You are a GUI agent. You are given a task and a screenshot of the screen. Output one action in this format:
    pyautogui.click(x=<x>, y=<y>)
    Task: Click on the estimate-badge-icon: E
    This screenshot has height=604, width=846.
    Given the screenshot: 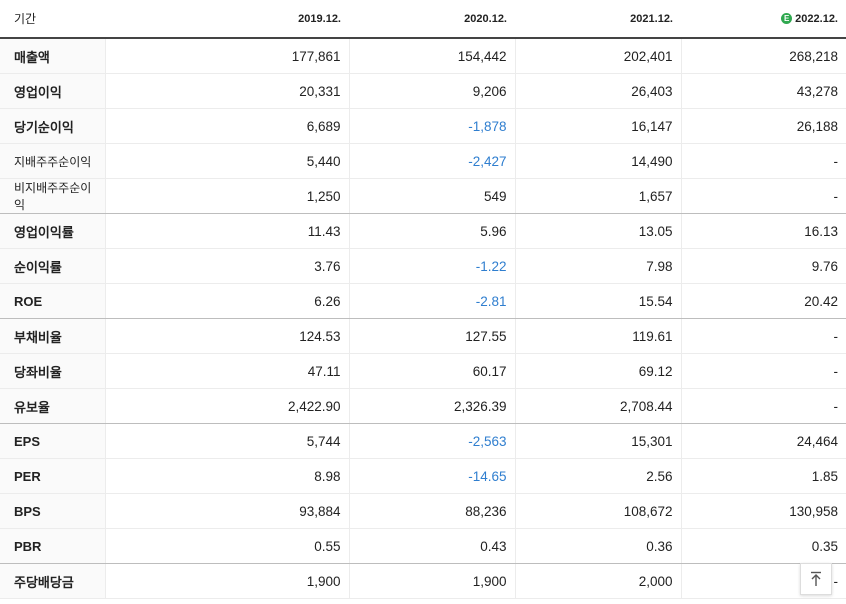 What is the action you would take?
    pyautogui.click(x=787, y=18)
    